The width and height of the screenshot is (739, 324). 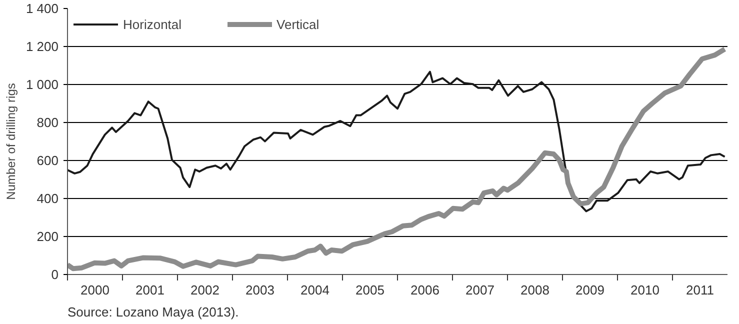 What do you see at coordinates (152, 24) in the screenshot?
I see `legend-label: Horizontal` at bounding box center [152, 24].